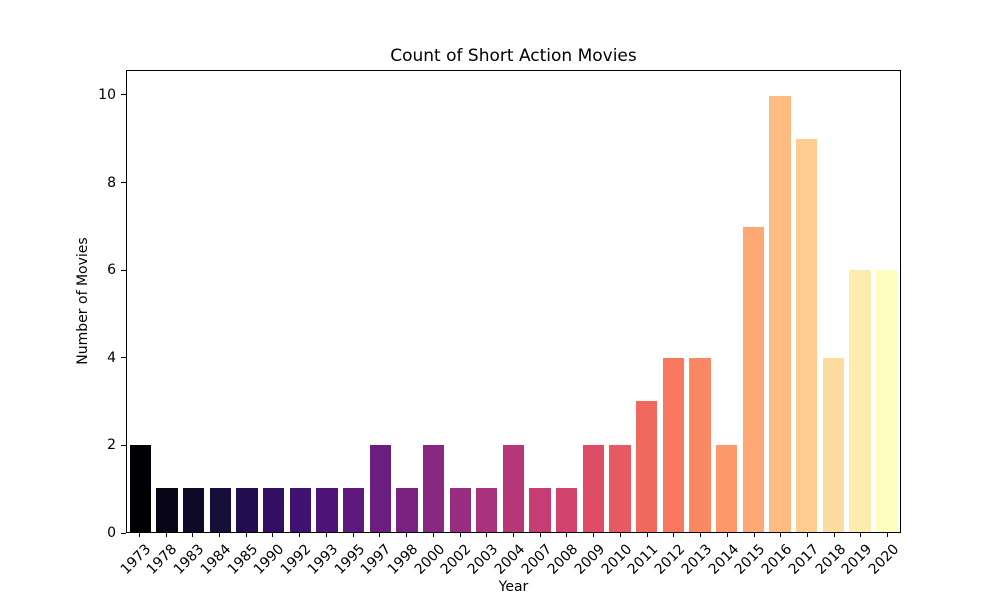 The height and width of the screenshot is (600, 1000). Describe the element at coordinates (111, 357) in the screenshot. I see `y-tick-label-4: 4` at that location.